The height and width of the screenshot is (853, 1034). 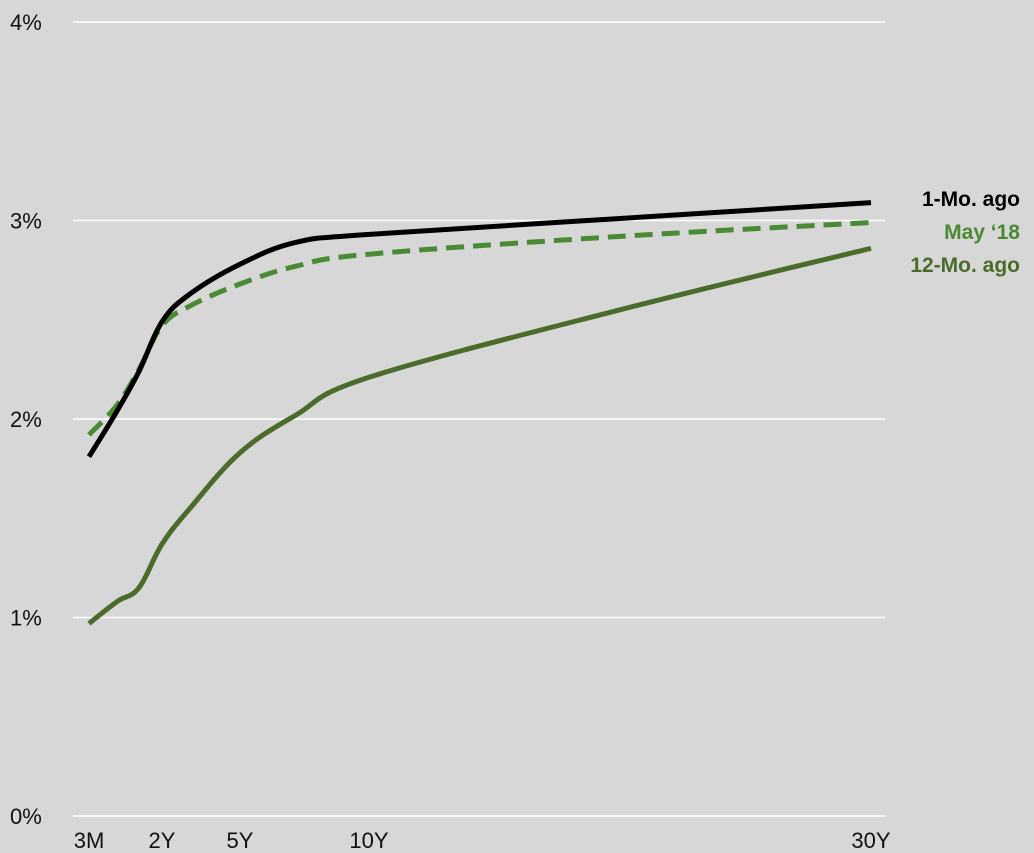 What do you see at coordinates (482, 840) in the screenshot?
I see `x-axis-tick-labels: 3M 2Y 5Y 10Y 30Y` at bounding box center [482, 840].